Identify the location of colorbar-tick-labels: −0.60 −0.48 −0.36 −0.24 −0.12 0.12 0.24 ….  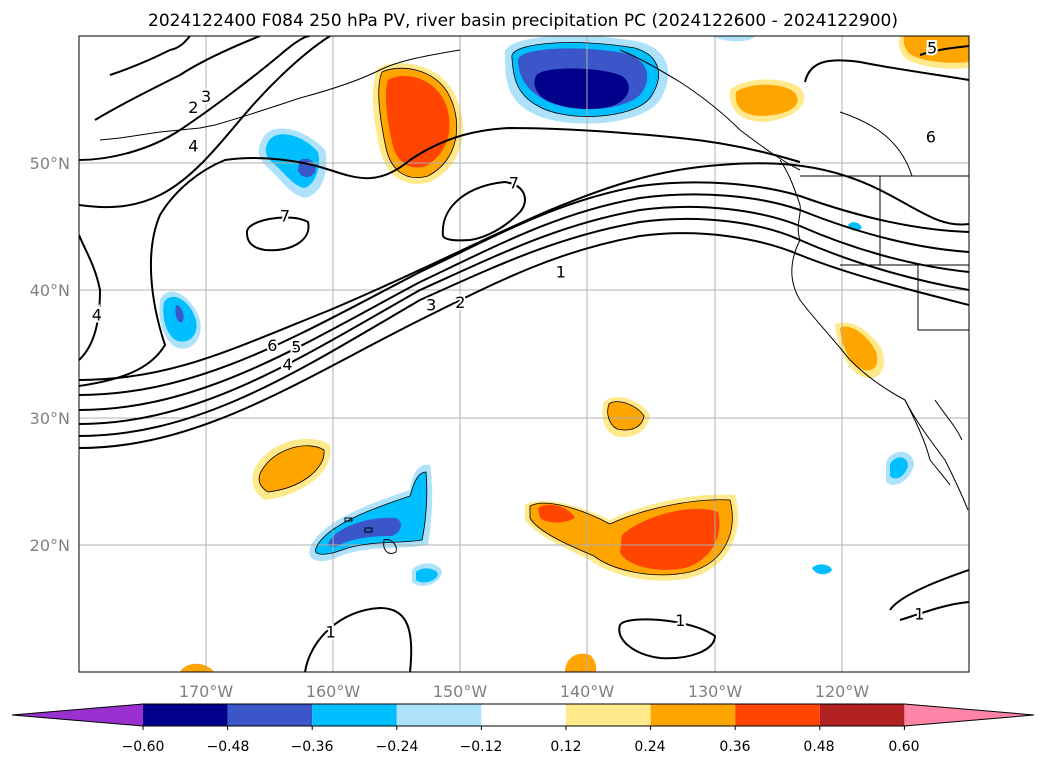
(521, 747).